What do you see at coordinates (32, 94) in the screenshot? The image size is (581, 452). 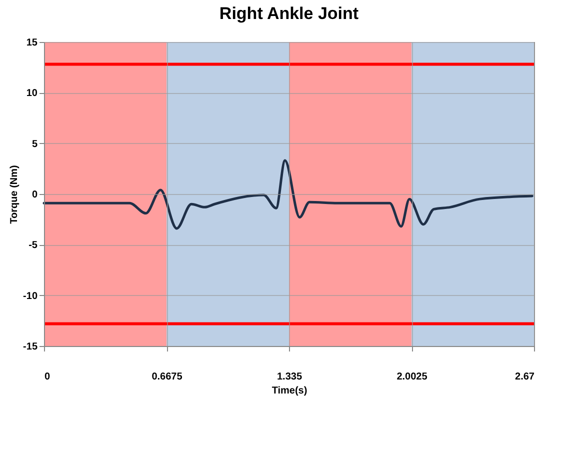 I see `y-tick-label: 10` at bounding box center [32, 94].